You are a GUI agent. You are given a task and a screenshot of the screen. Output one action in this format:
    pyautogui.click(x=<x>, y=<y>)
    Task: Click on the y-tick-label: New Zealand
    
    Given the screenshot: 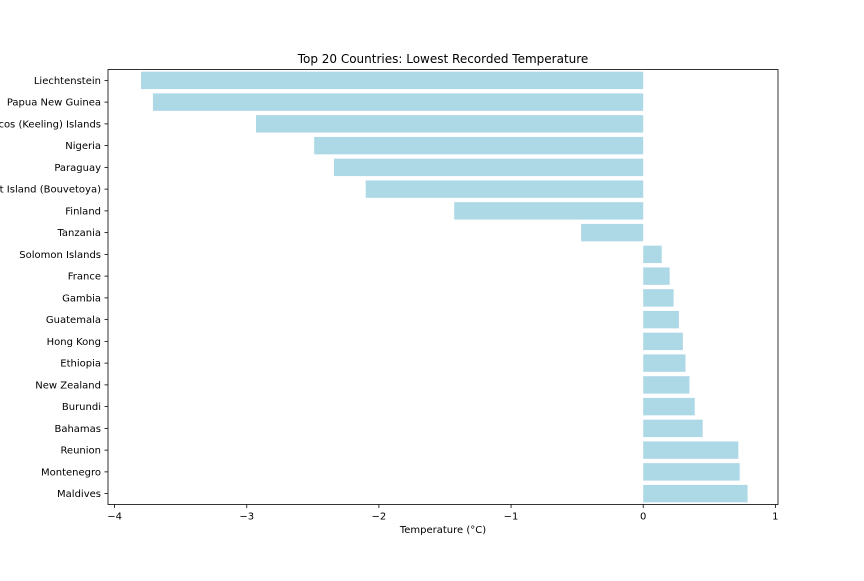 What is the action you would take?
    pyautogui.click(x=68, y=385)
    